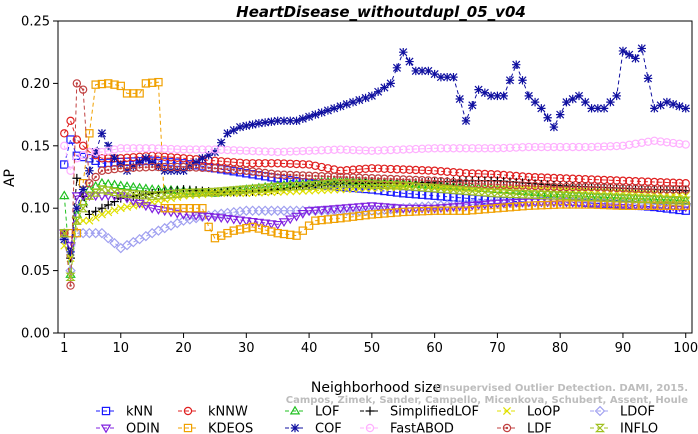 The width and height of the screenshot is (698, 434). What do you see at coordinates (528, 412) in the screenshot?
I see `legend-item-loop: LoOP` at bounding box center [528, 412].